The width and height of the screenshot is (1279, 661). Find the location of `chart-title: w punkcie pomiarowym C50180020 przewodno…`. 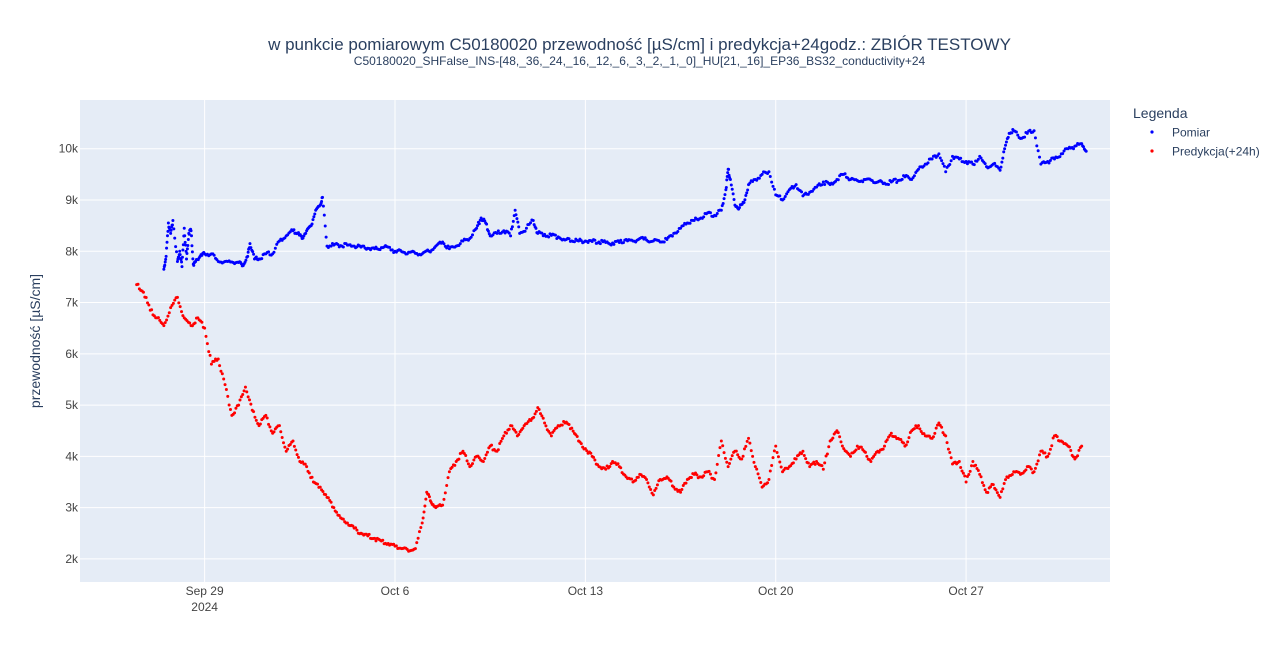

chart-title: w punkcie pomiarowym C50180020 przewodno… is located at coordinates (639, 44).